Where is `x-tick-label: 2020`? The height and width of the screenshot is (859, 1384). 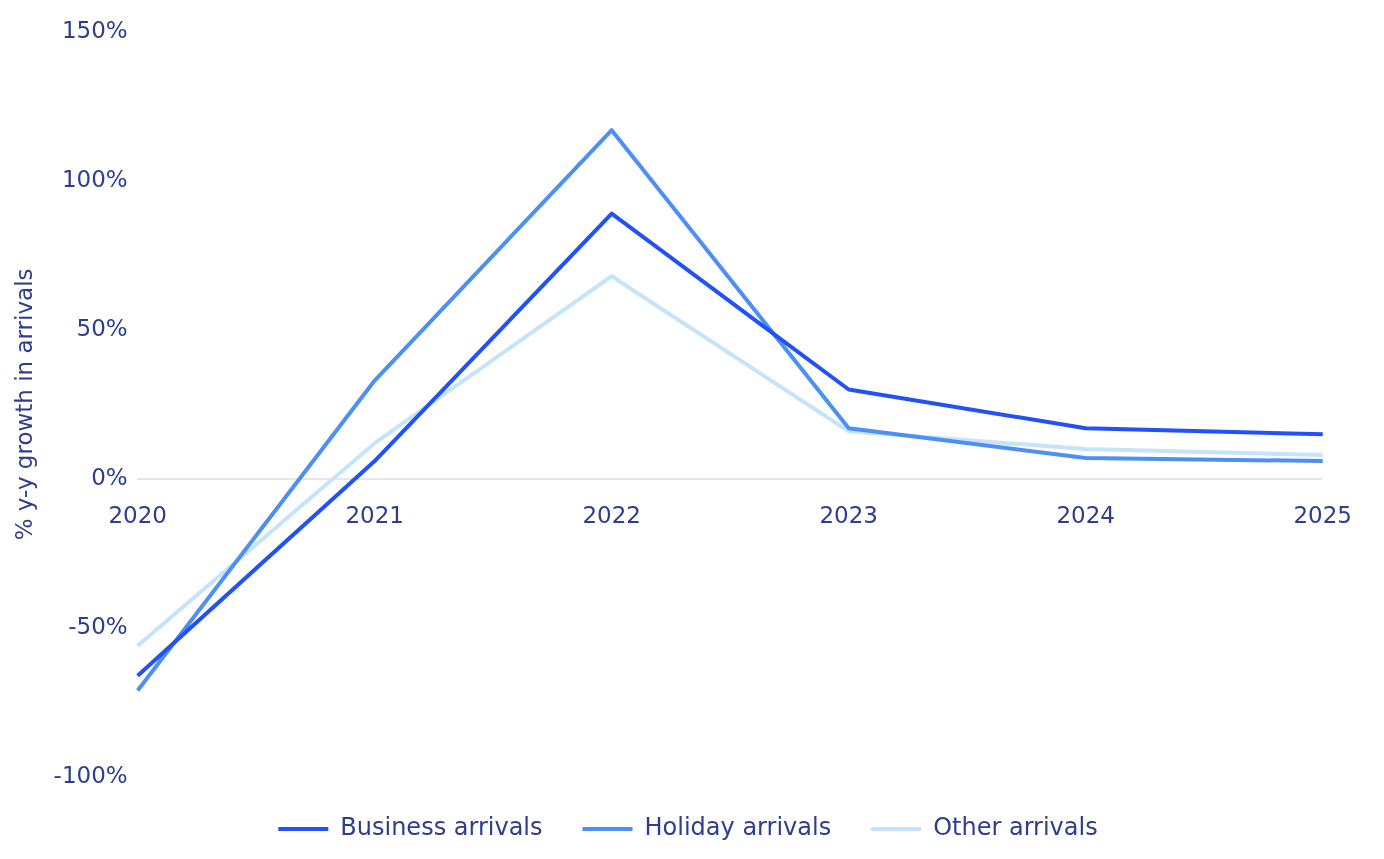 x-tick-label: 2020 is located at coordinates (137, 514).